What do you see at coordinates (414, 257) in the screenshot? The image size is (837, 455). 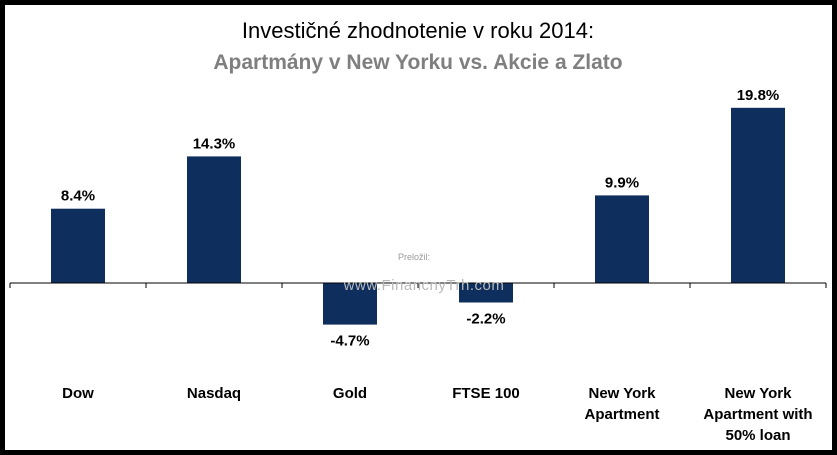 I see `watermark-label: Preložil:` at bounding box center [414, 257].